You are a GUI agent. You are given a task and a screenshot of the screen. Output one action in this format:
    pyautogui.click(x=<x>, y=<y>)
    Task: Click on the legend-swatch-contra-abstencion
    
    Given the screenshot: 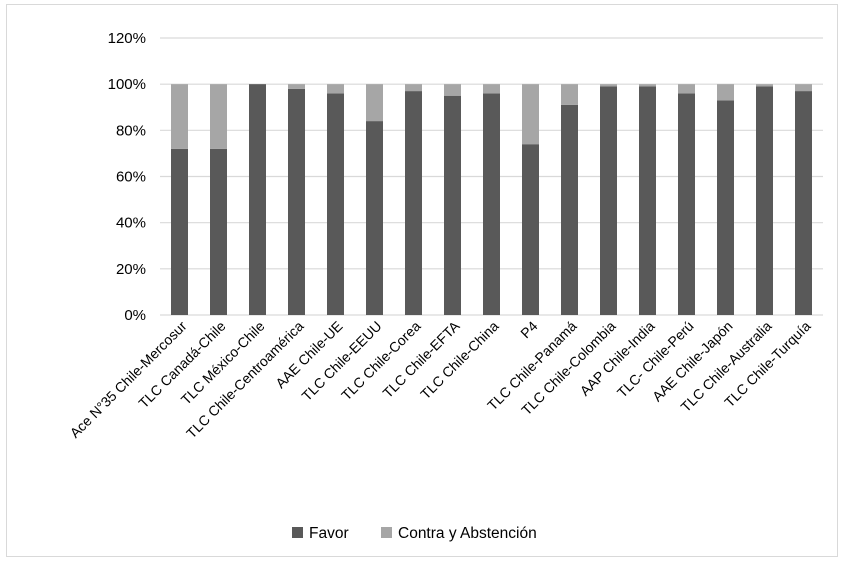 What is the action you would take?
    pyautogui.click(x=386, y=532)
    